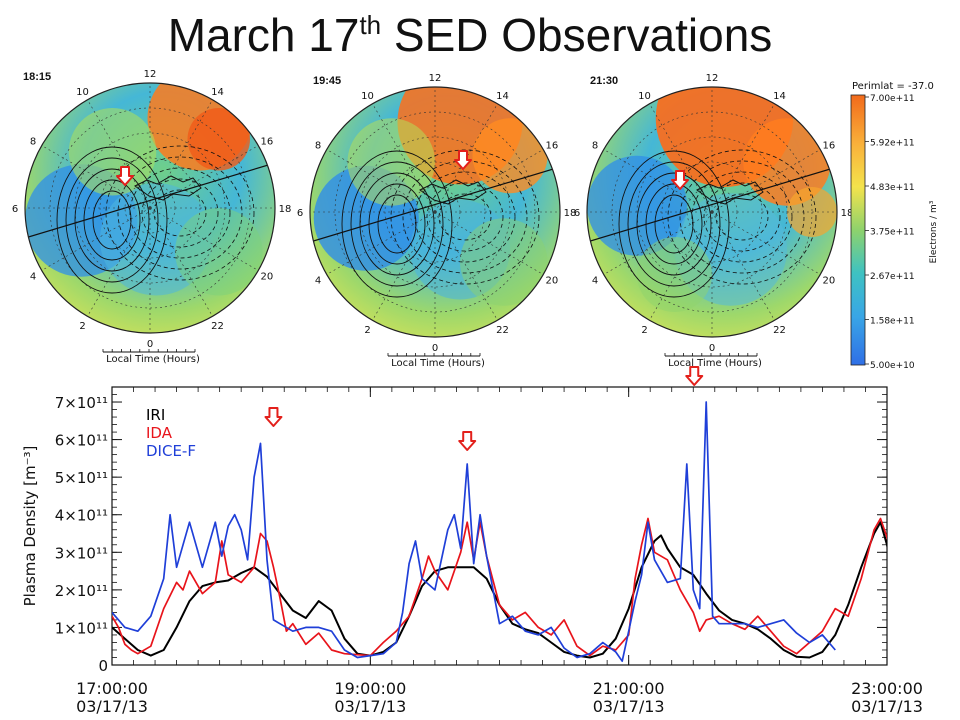 Image resolution: width=960 pixels, height=720 pixels. I want to click on y-tick-label: 5×10¹¹, so click(81, 478).